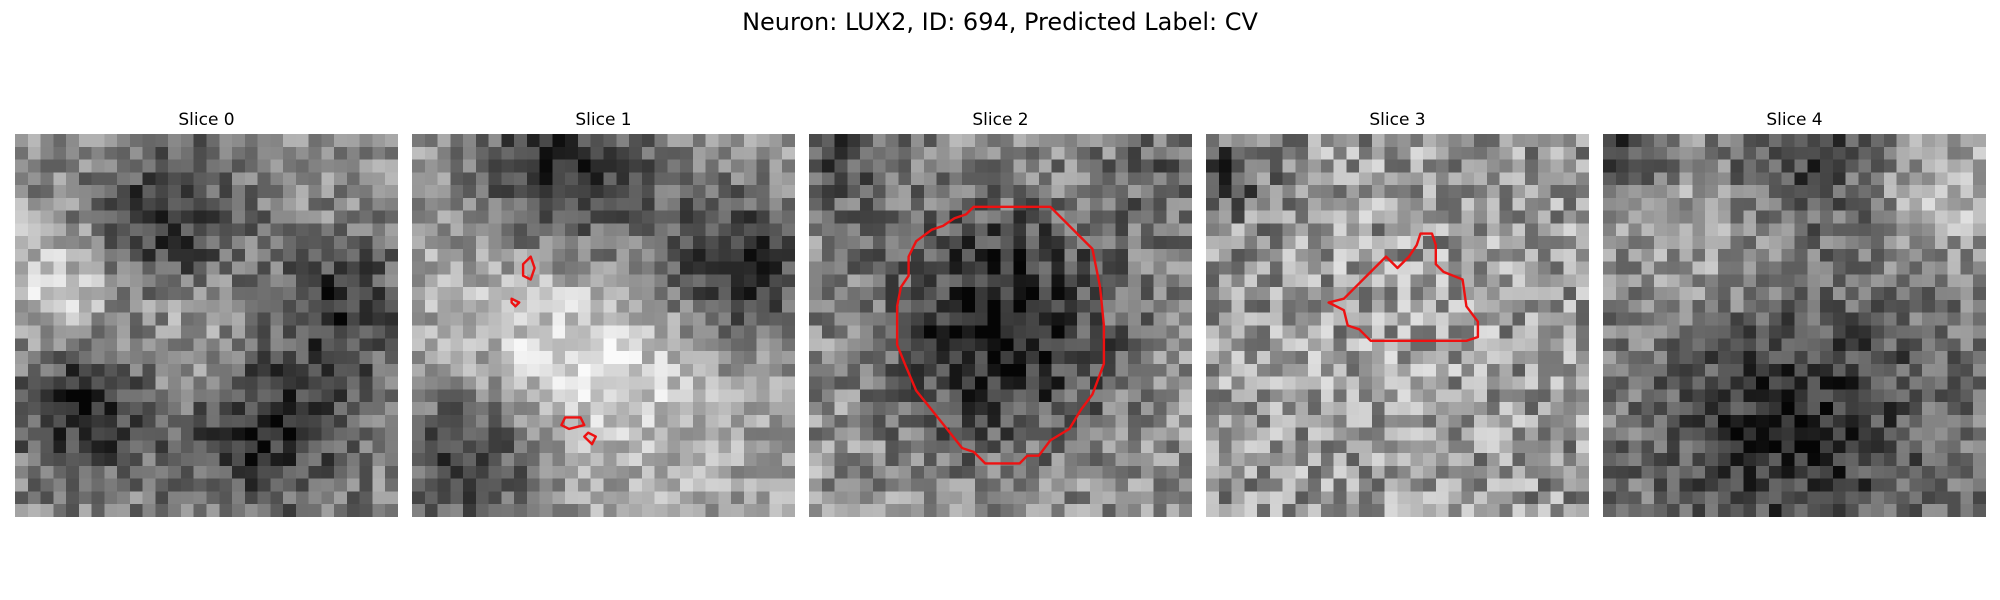 This screenshot has width=2000, height=600. I want to click on slice-panel-2: Slice 2, so click(1000, 312).